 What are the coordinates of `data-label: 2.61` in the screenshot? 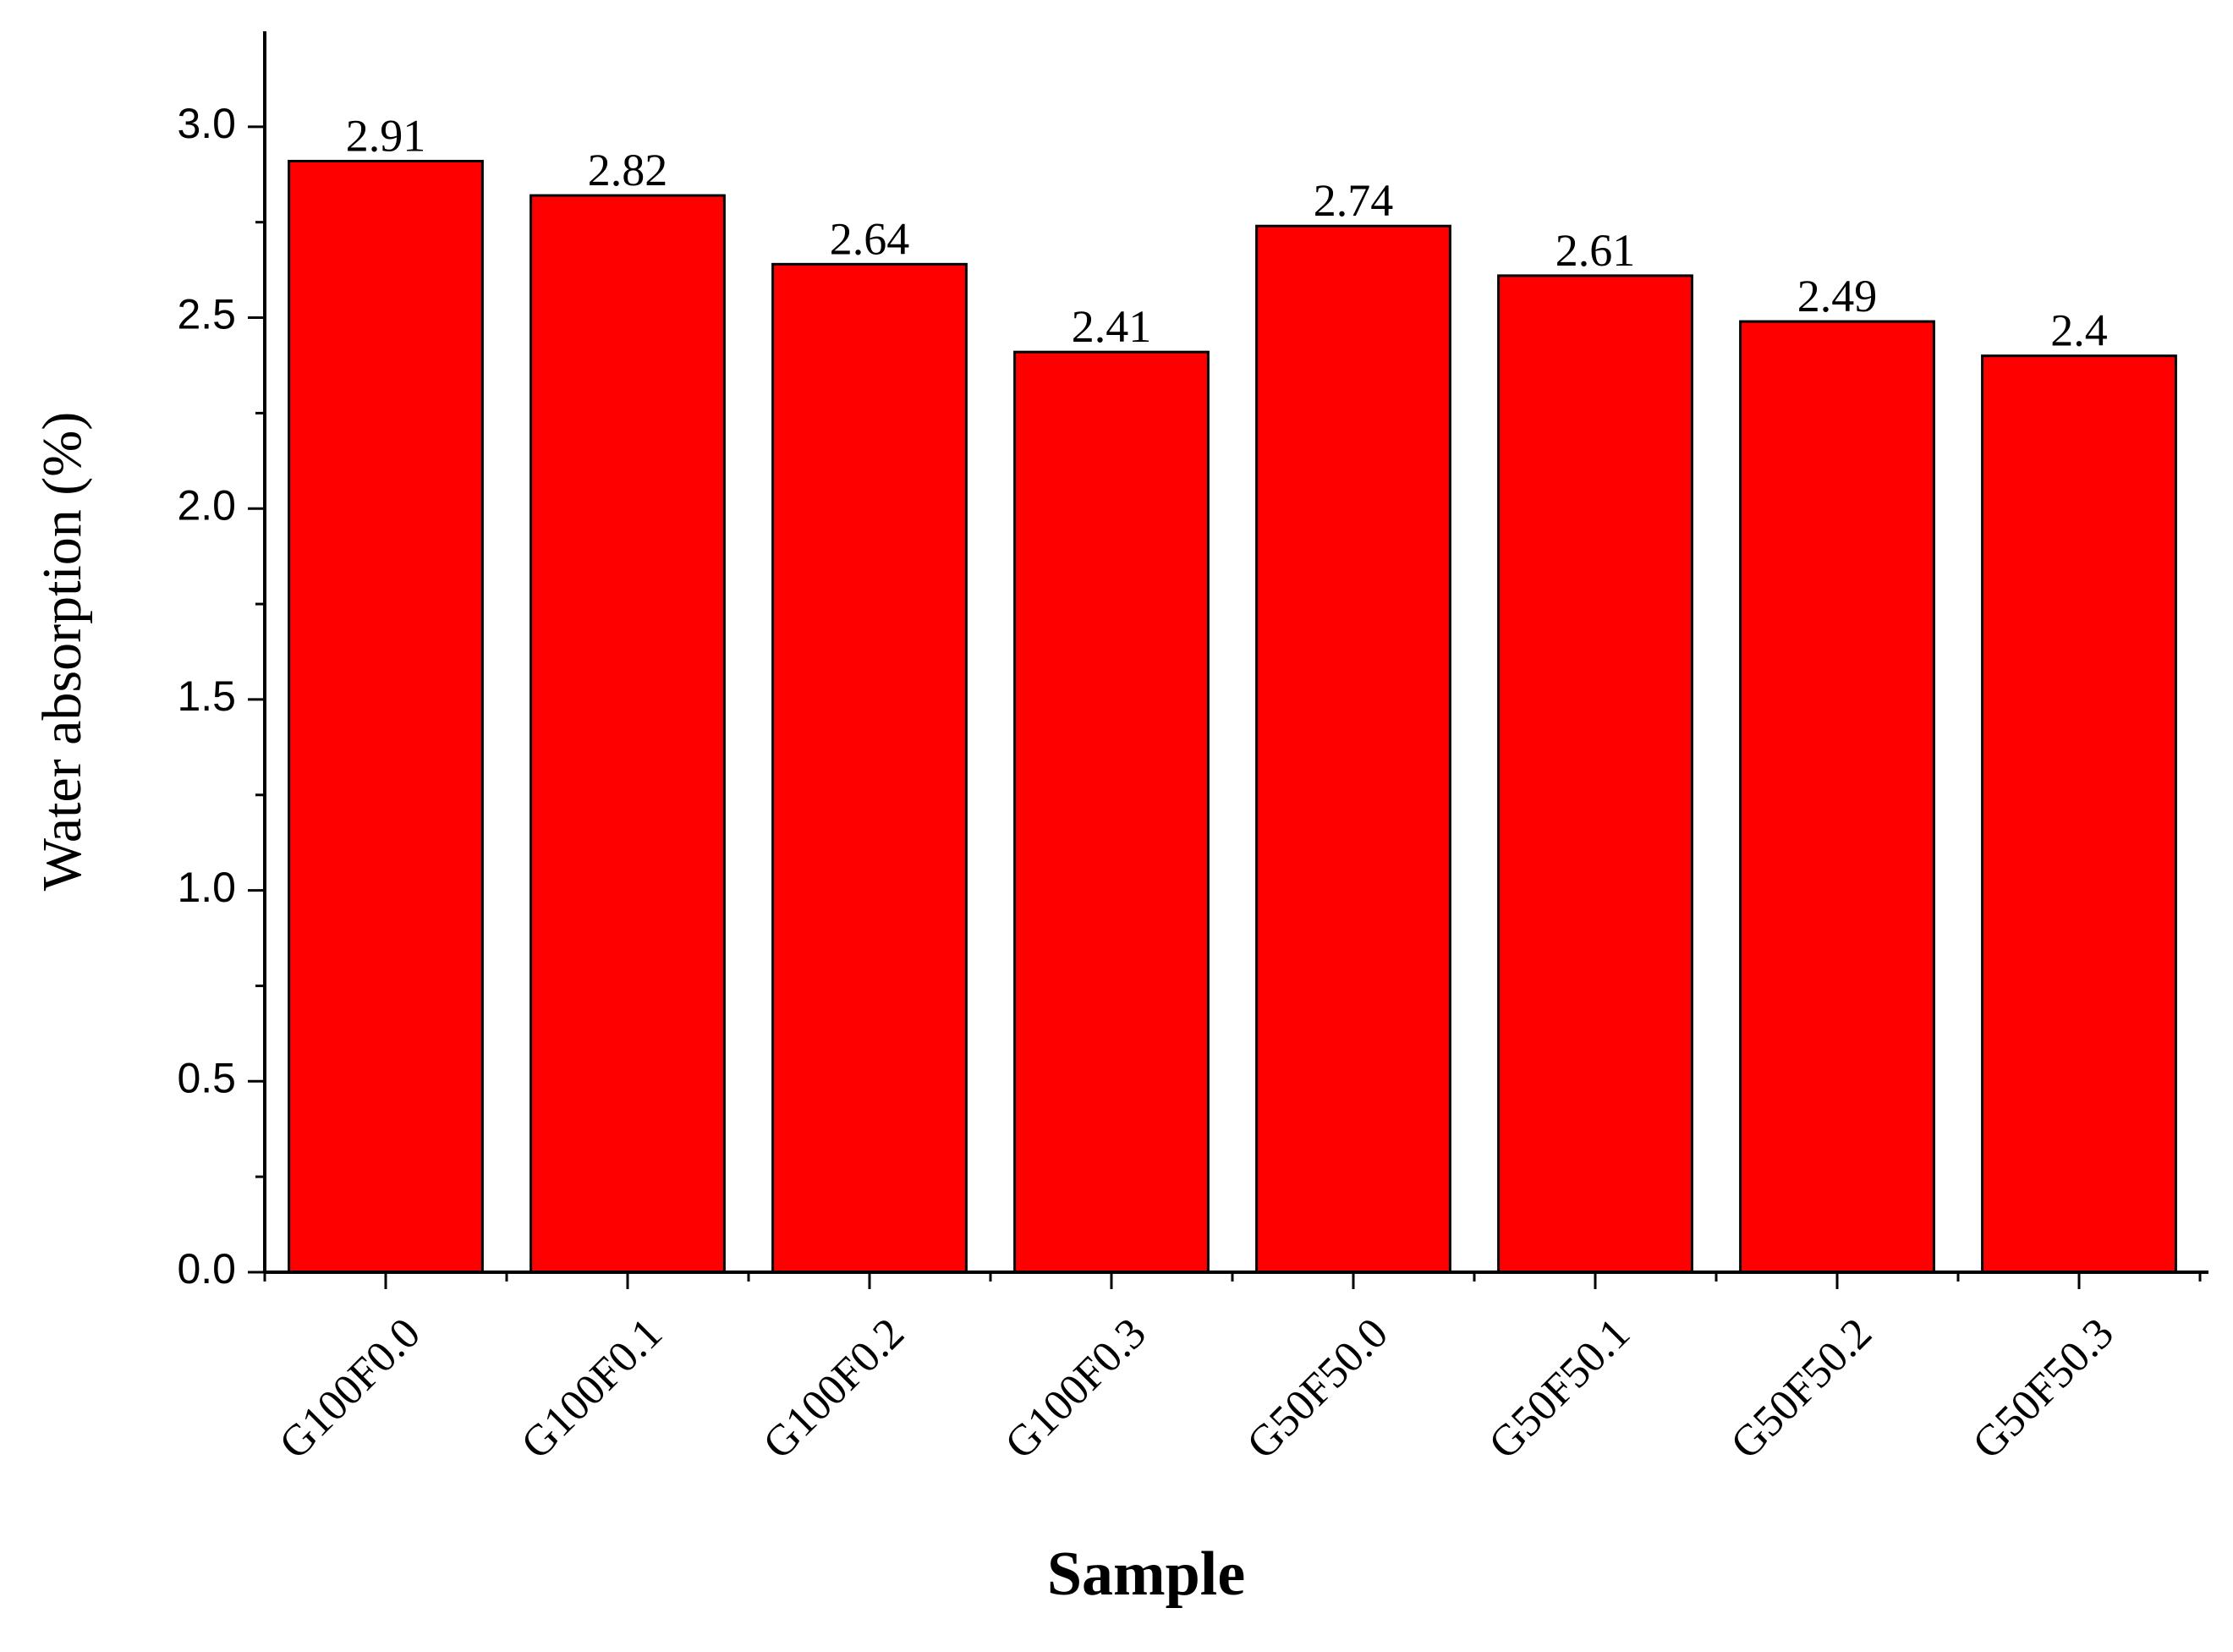 It's located at (1595, 250).